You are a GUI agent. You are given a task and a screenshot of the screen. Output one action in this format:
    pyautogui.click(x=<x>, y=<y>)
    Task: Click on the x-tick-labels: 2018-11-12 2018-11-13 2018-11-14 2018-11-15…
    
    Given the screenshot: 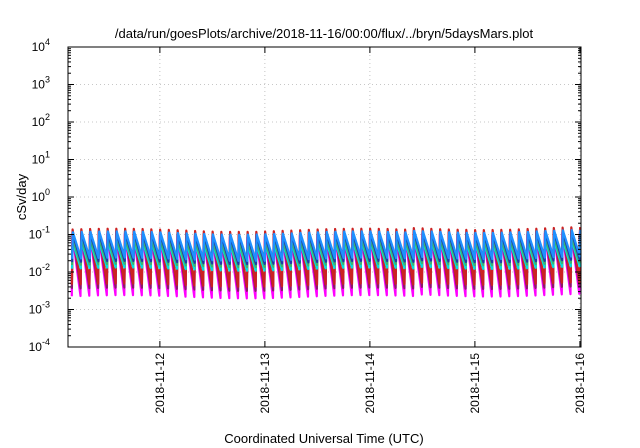 What is the action you would take?
    pyautogui.click(x=370, y=383)
    